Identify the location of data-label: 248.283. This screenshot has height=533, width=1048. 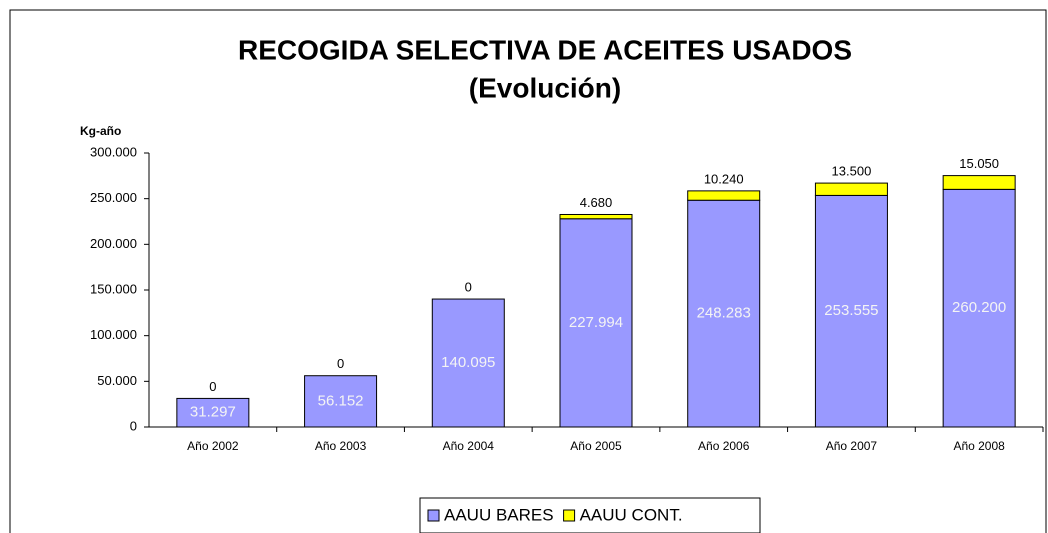
(724, 313).